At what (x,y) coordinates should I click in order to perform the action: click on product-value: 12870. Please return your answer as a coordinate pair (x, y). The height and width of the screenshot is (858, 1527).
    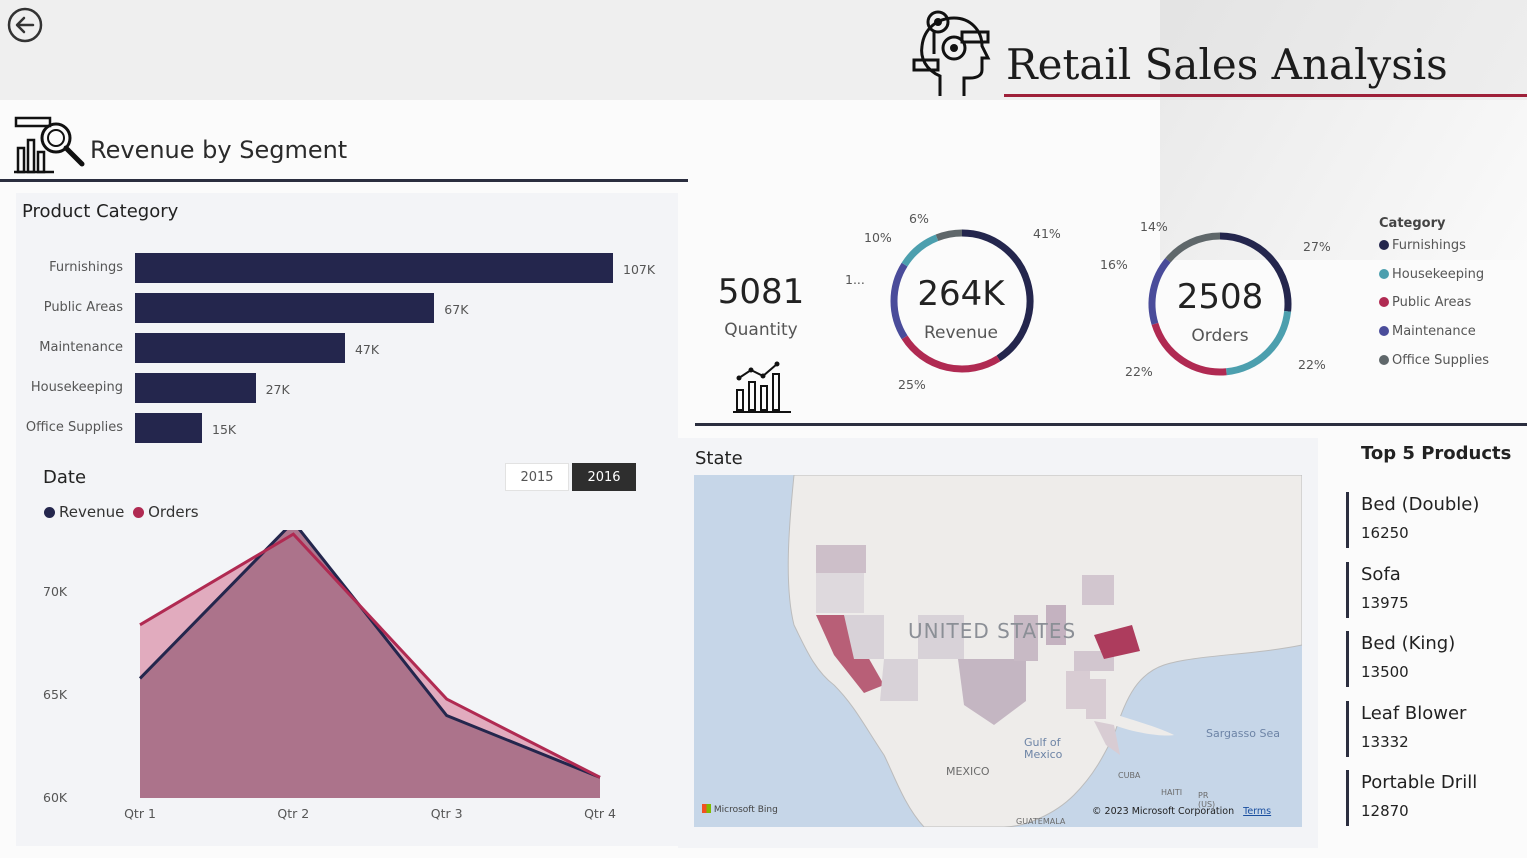
    Looking at the image, I should click on (1385, 811).